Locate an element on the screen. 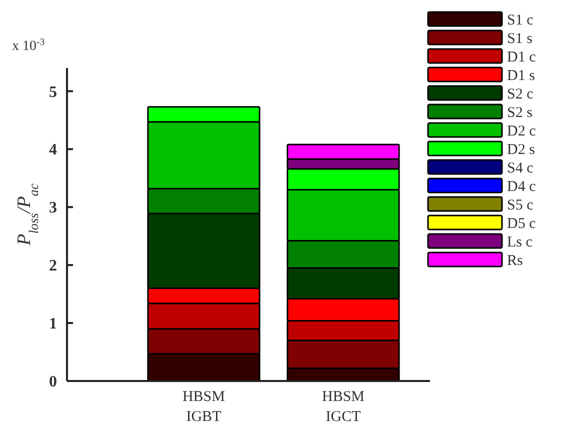 This screenshot has height=433, width=562. legend-label: S2 c is located at coordinates (520, 94).